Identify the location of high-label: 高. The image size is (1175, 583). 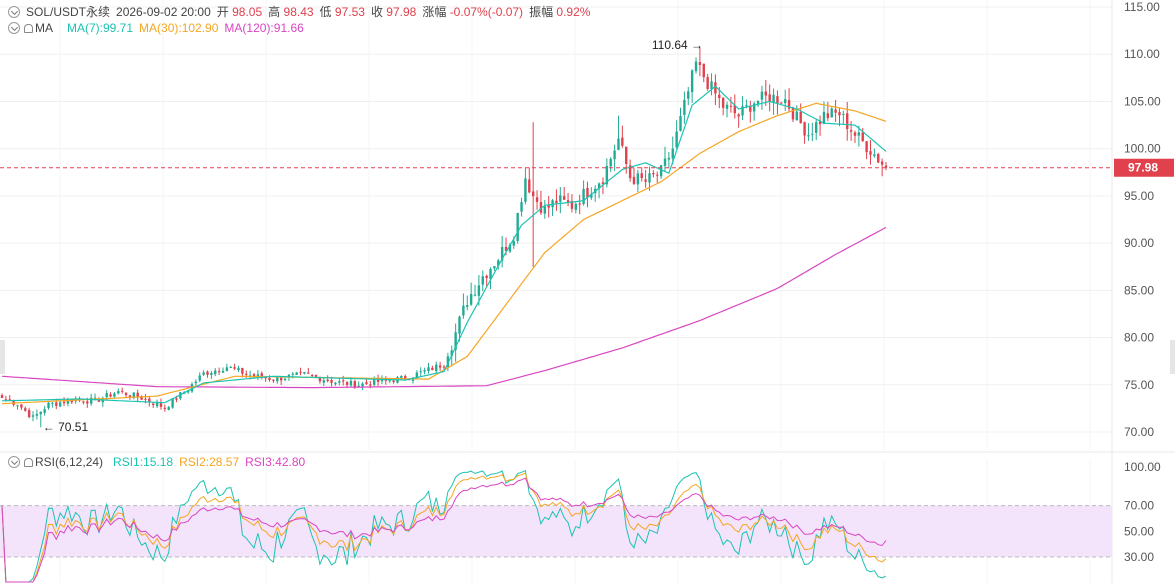
(274, 12).